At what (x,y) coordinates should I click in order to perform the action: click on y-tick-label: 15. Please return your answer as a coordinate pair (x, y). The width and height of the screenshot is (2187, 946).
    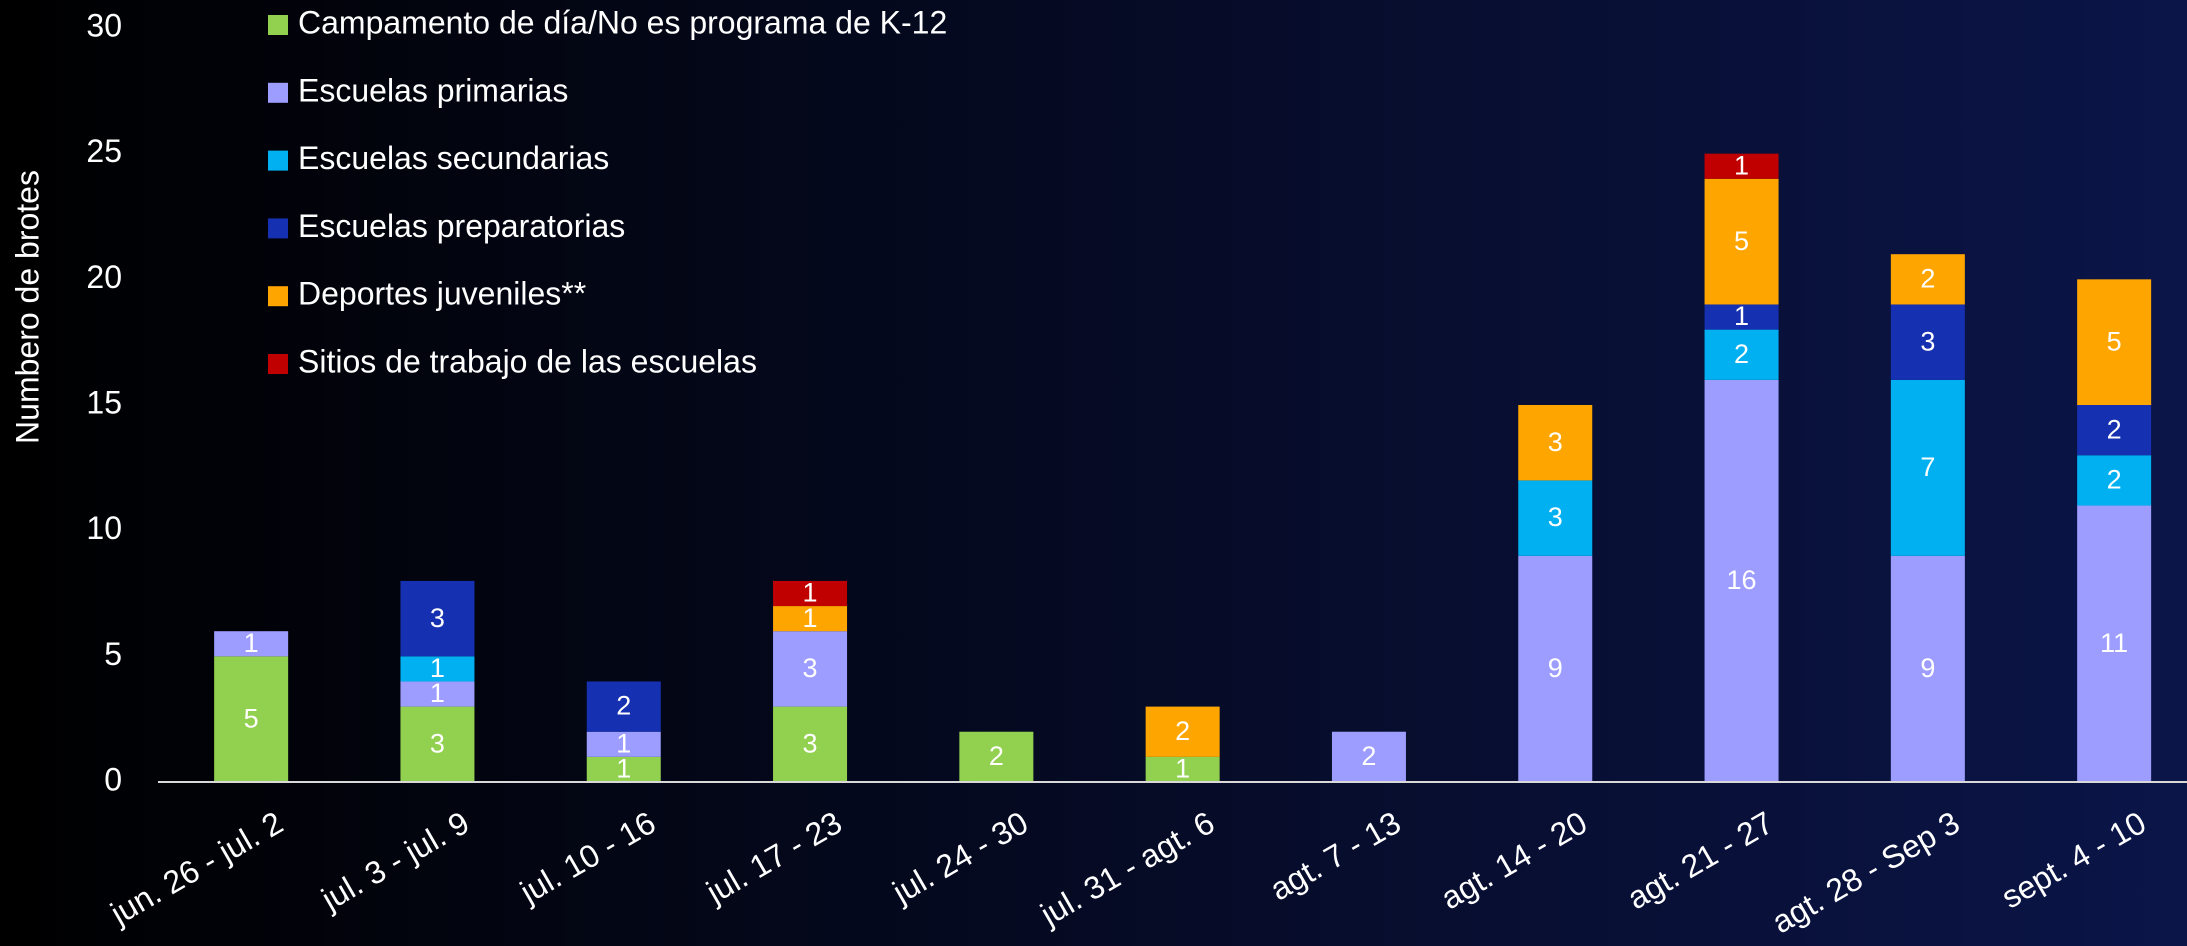
    Looking at the image, I should click on (104, 402).